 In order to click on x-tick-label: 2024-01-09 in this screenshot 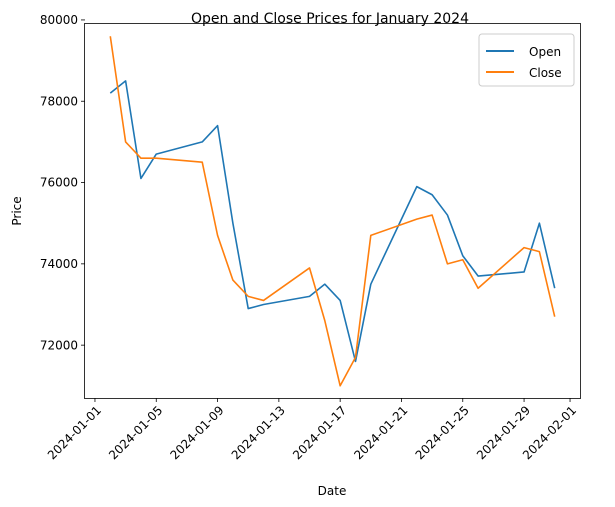, I will do `click(196, 432)`.